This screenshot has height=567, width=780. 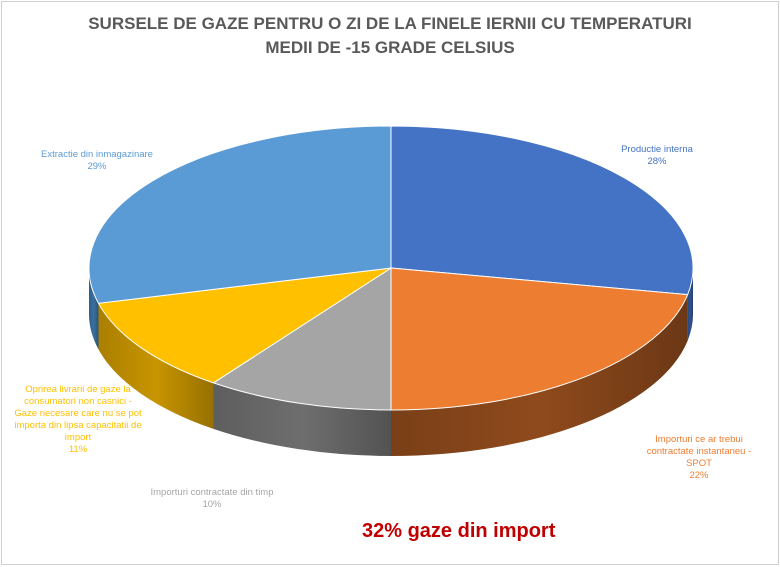 What do you see at coordinates (699, 475) in the screenshot?
I see `slice-label-pct: 22%` at bounding box center [699, 475].